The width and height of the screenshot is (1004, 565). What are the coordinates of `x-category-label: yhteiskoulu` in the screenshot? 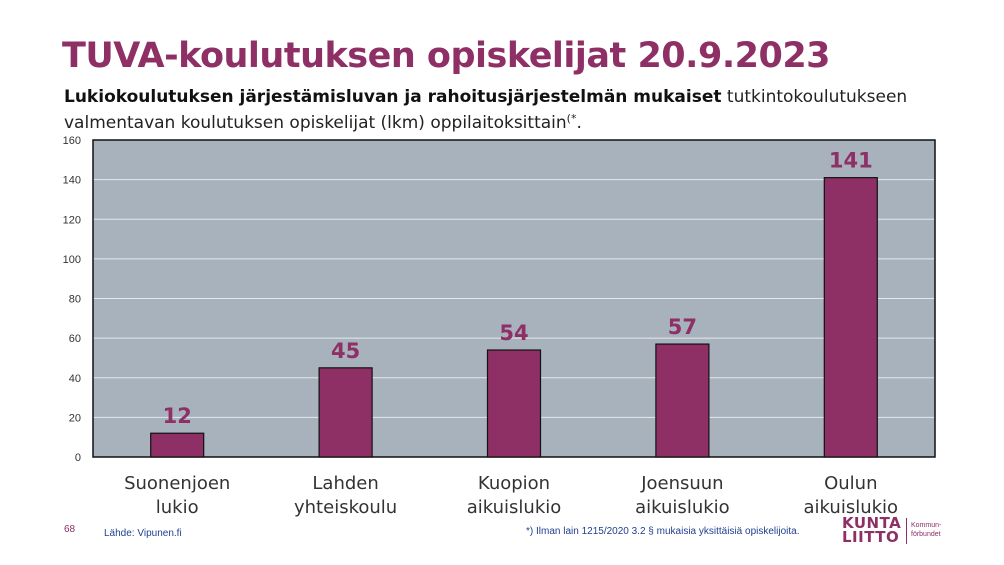 It's located at (345, 507).